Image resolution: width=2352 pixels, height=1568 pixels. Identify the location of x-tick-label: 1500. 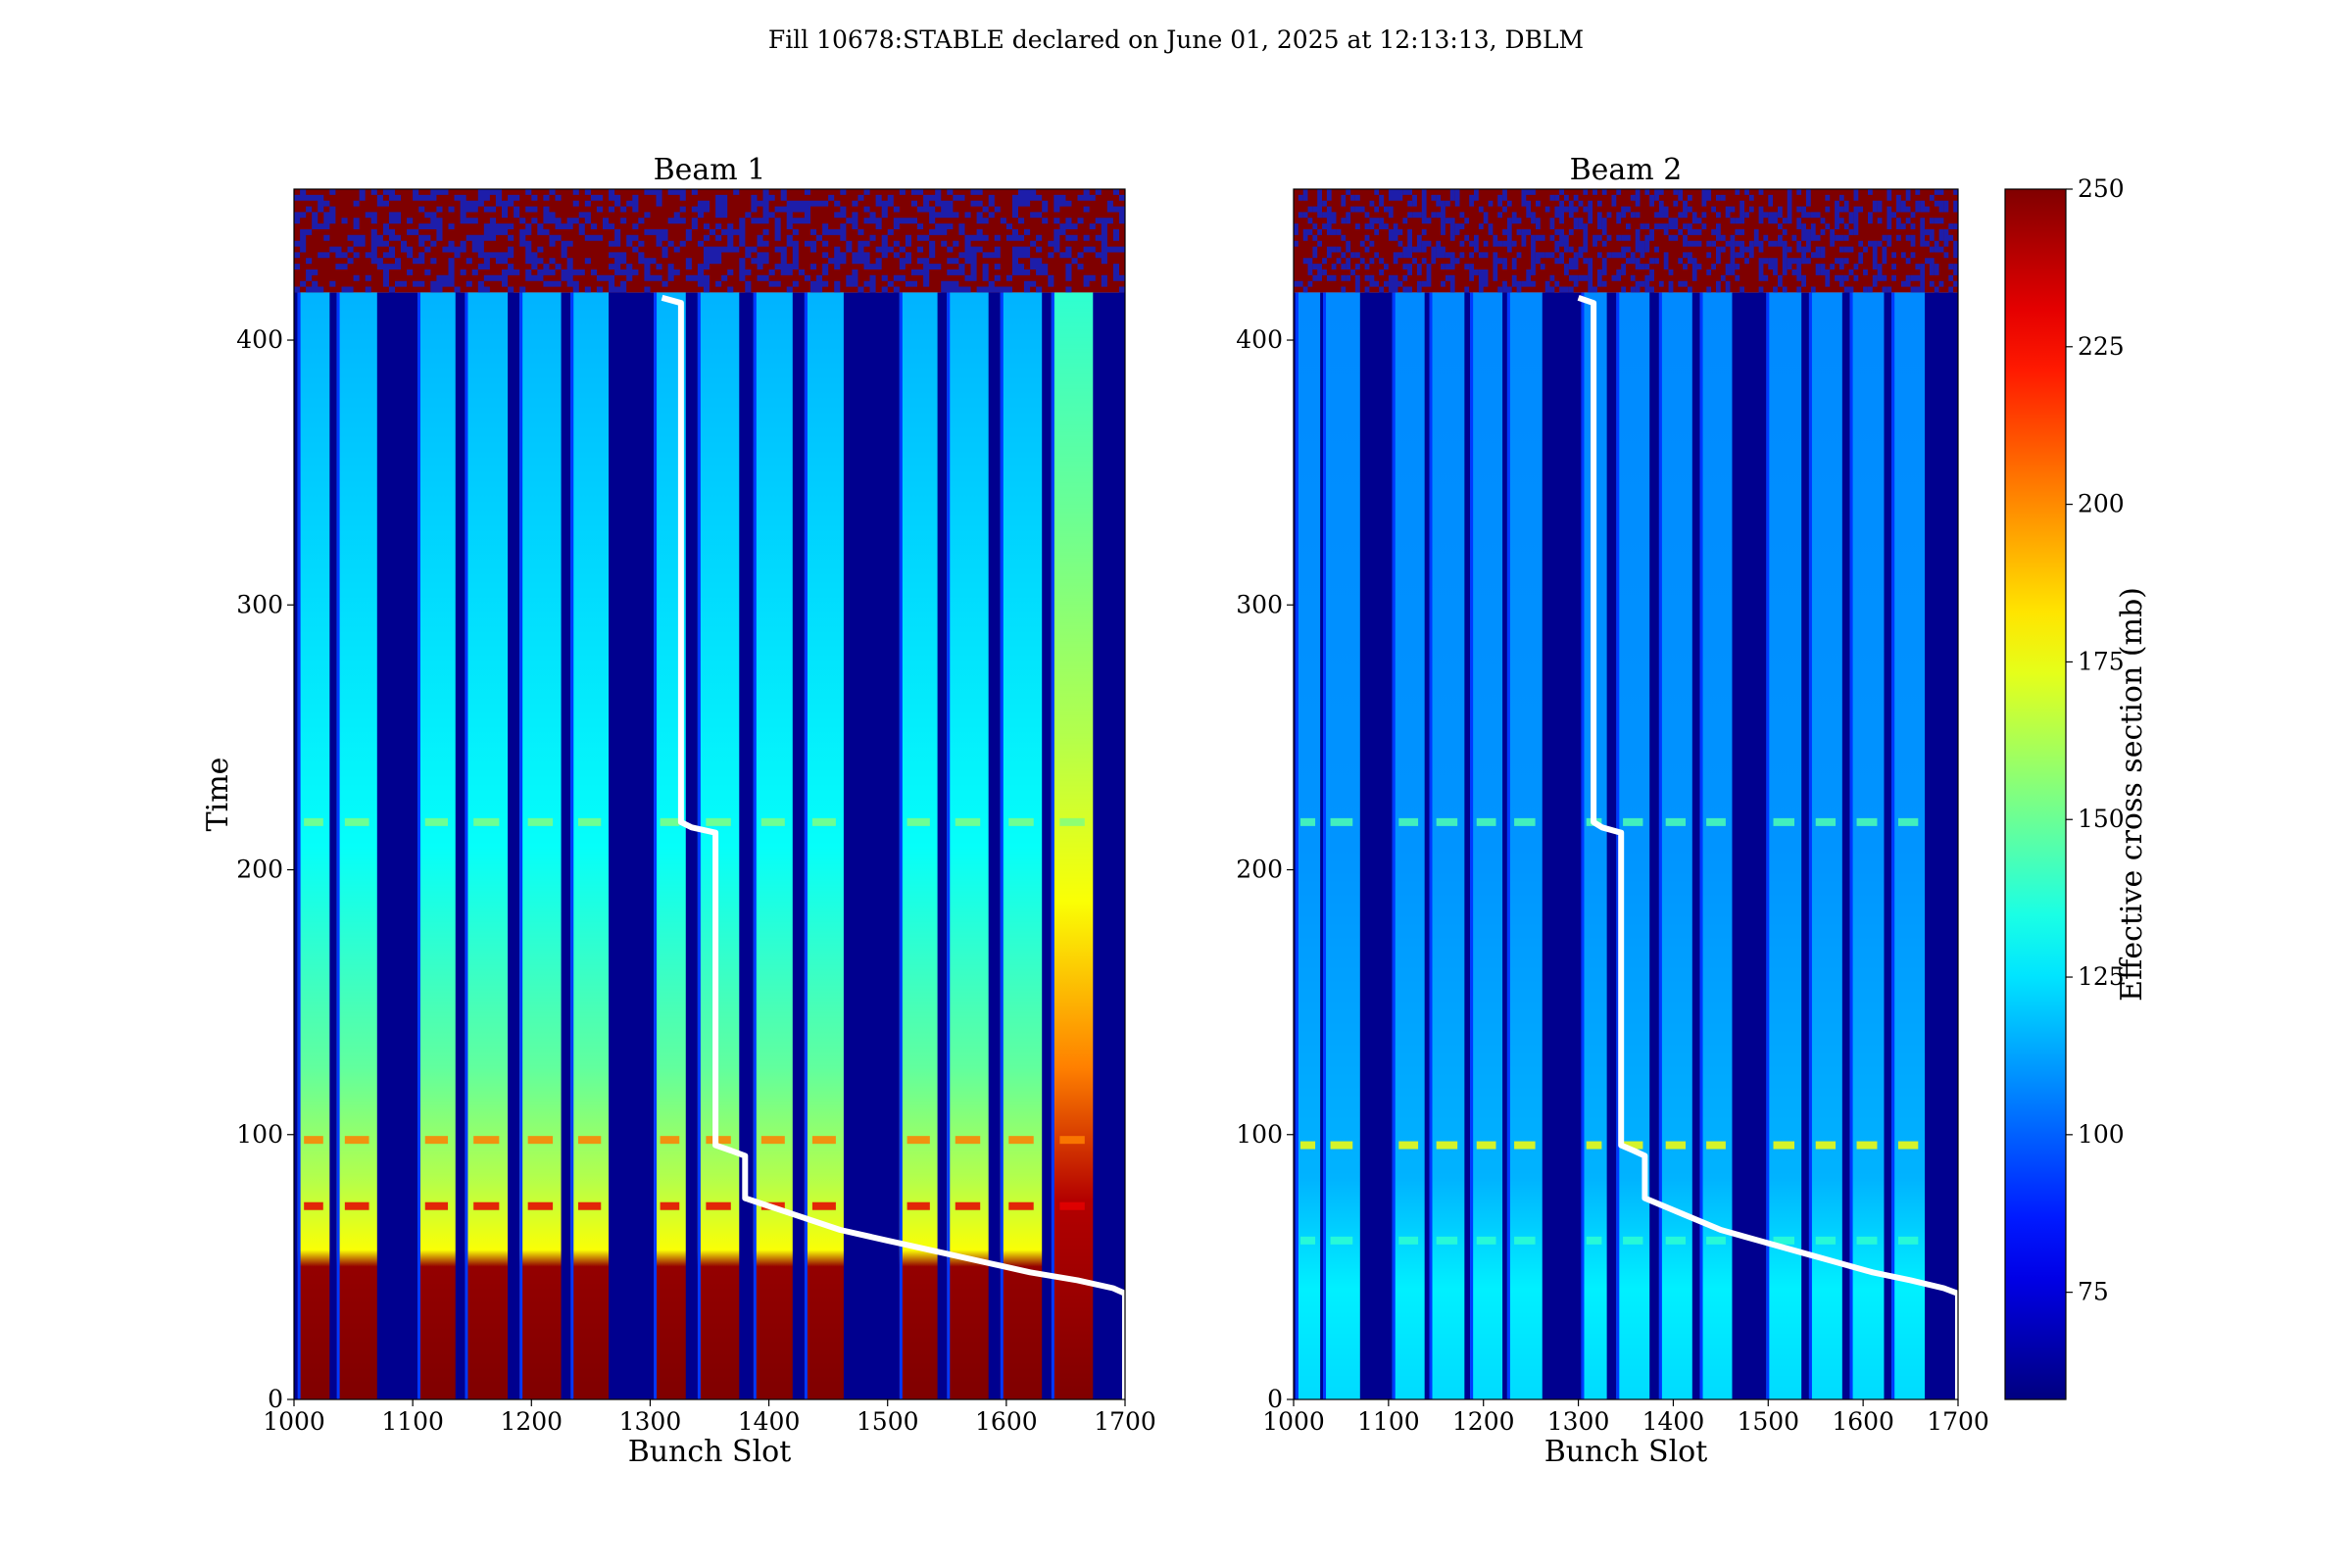
(1768, 1421).